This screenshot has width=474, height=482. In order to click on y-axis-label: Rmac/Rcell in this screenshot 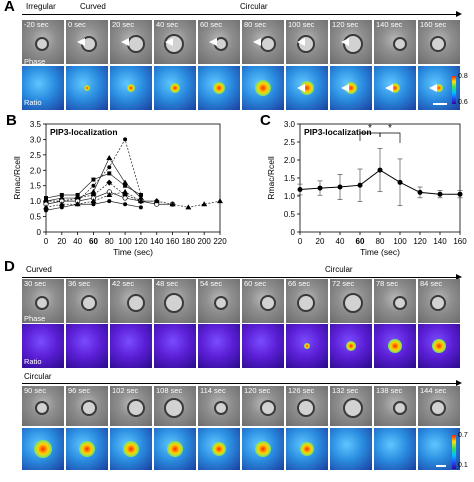, I will do `click(271, 178)`.